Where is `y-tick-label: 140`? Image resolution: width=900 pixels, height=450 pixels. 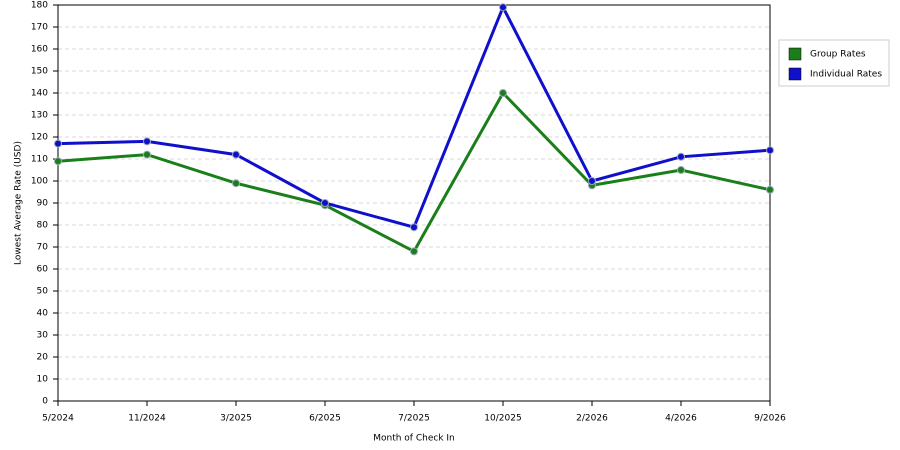 y-tick-label: 140 is located at coordinates (39, 94).